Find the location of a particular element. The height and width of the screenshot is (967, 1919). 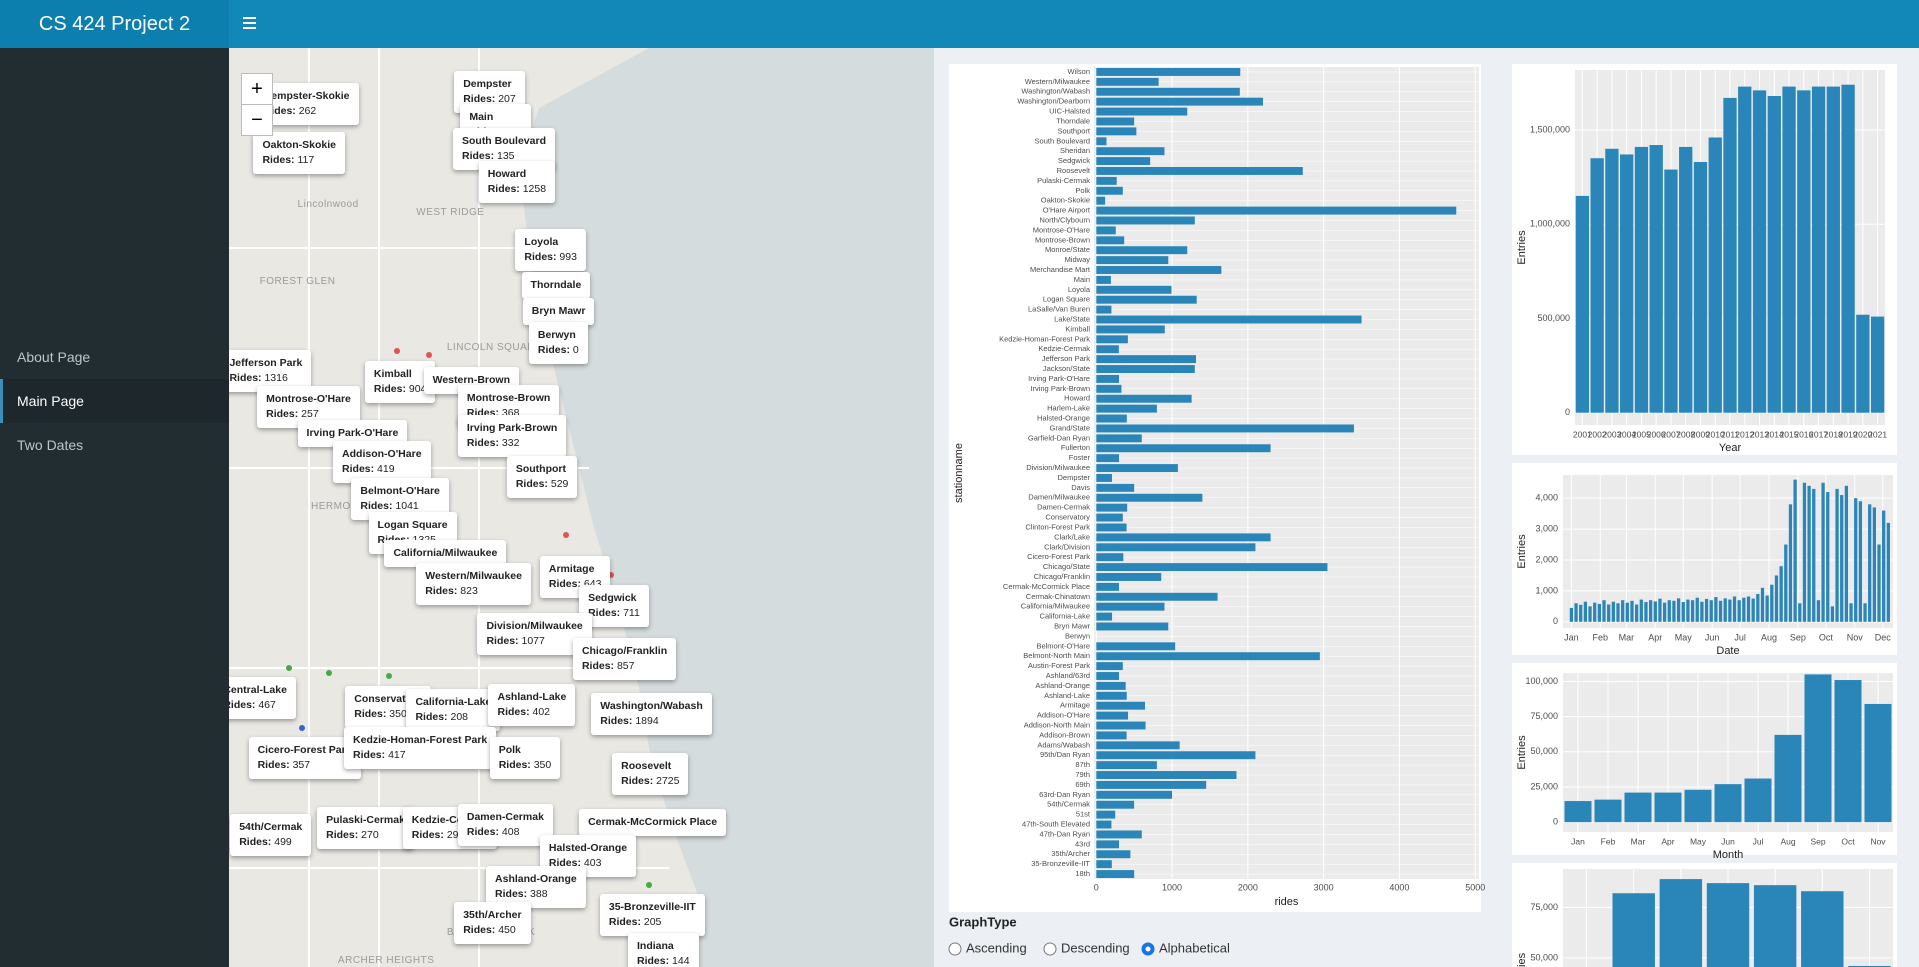

x-tick-label: 2002 is located at coordinates (1597, 434).